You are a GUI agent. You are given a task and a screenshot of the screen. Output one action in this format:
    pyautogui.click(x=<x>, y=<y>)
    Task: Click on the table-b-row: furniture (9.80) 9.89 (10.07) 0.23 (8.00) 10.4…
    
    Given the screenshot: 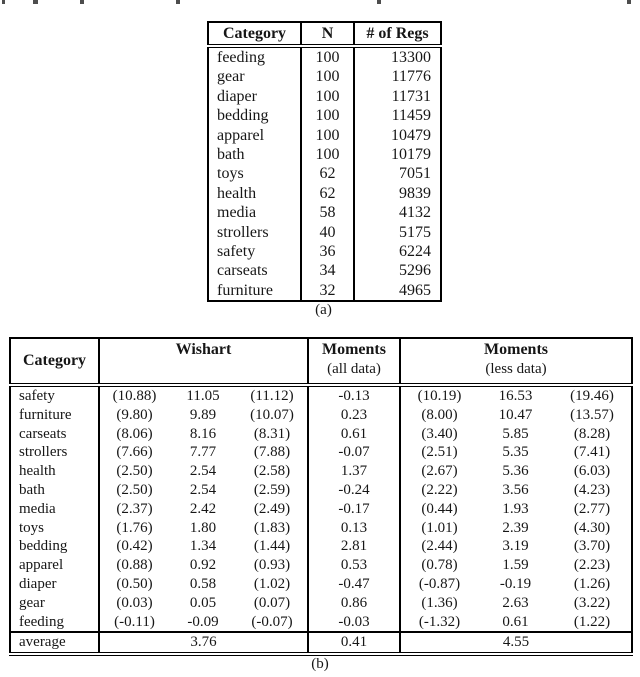 What is the action you would take?
    pyautogui.click(x=321, y=415)
    